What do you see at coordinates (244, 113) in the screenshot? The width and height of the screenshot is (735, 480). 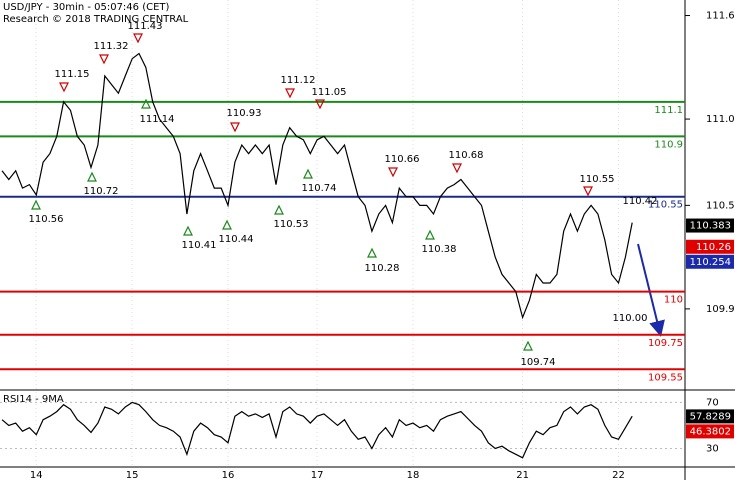 I see `annotation: 110.93` at bounding box center [244, 113].